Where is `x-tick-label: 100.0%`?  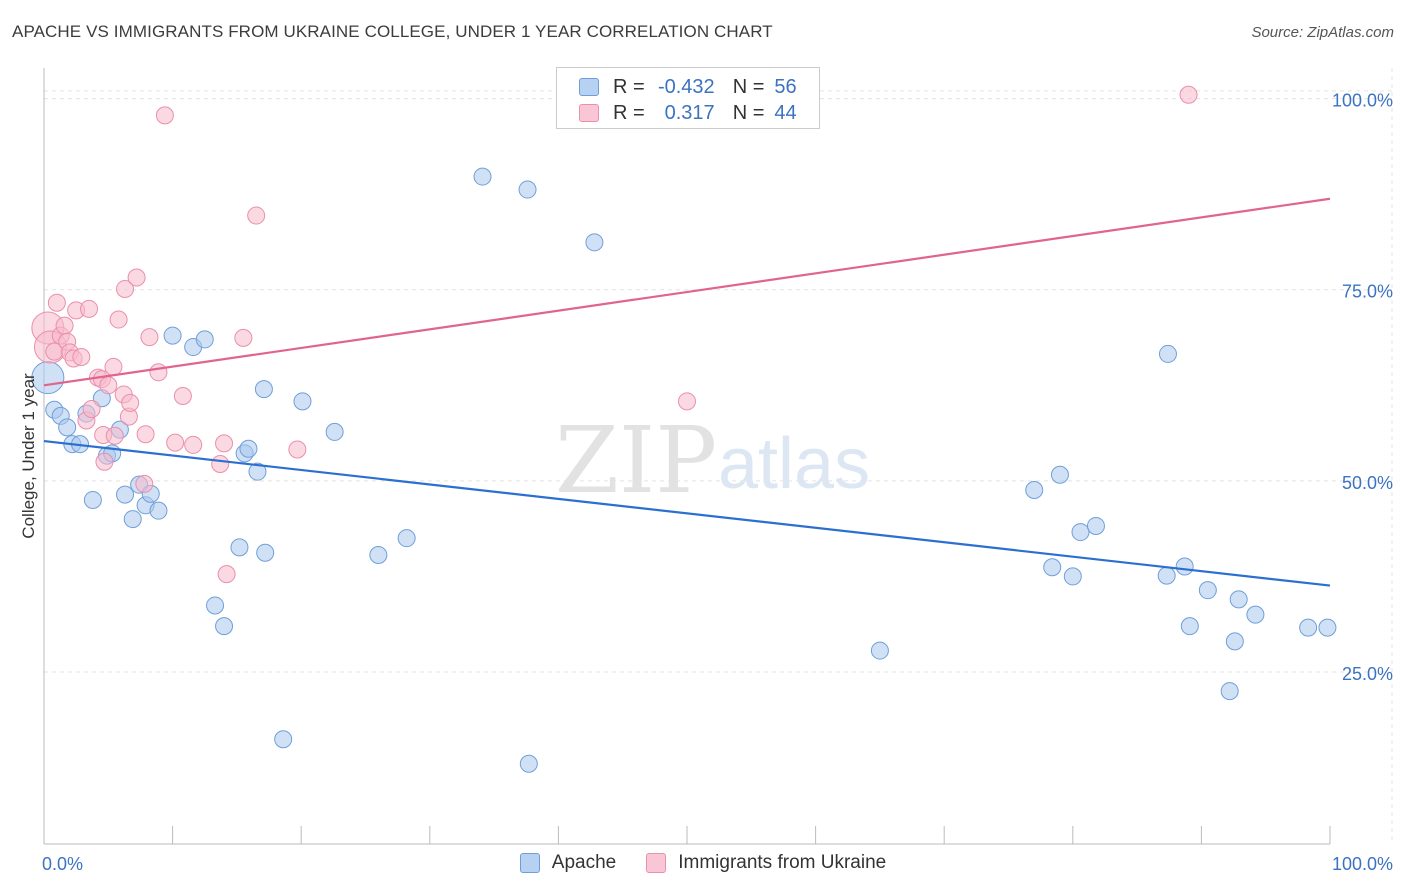
x-tick-label: 100.0% is located at coordinates (1362, 864).